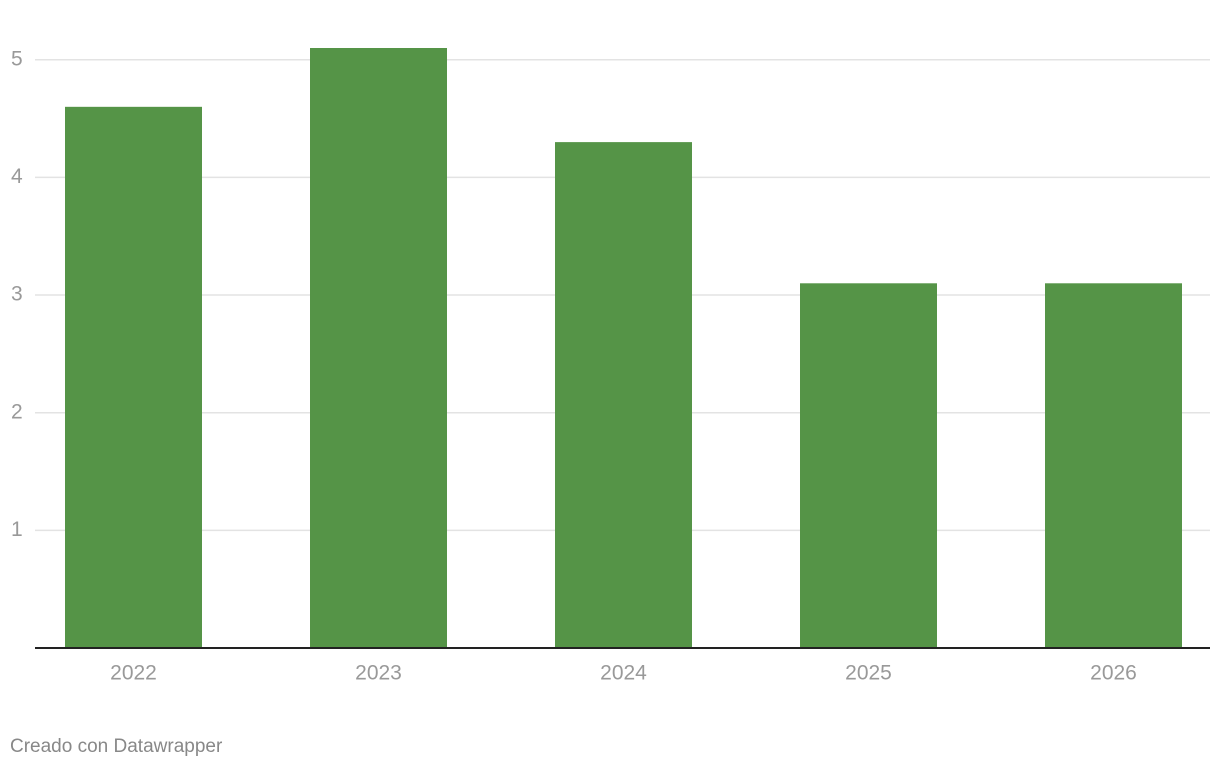 The width and height of the screenshot is (1220, 770). I want to click on x-tick-label: 2023, so click(378, 673).